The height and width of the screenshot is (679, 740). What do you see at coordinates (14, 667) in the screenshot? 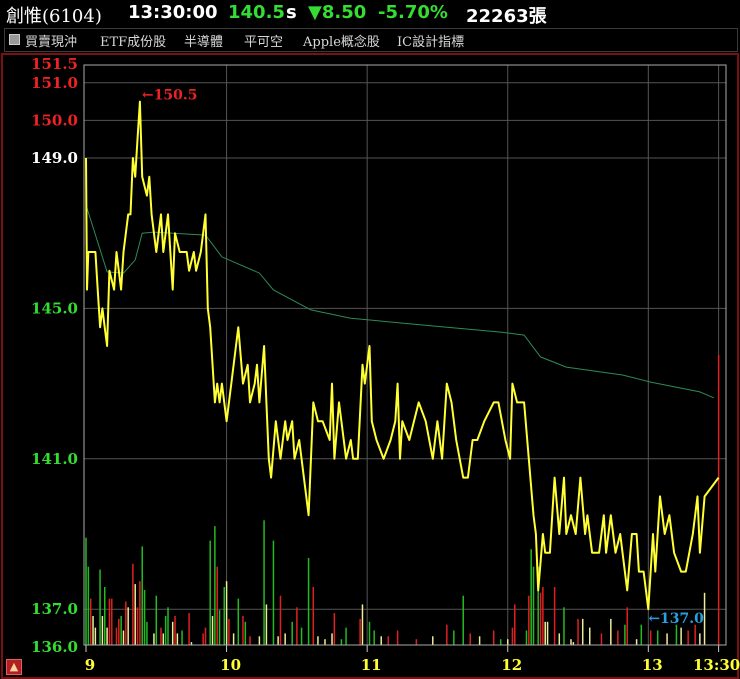
I see `bell-icon: ▲` at bounding box center [14, 667].